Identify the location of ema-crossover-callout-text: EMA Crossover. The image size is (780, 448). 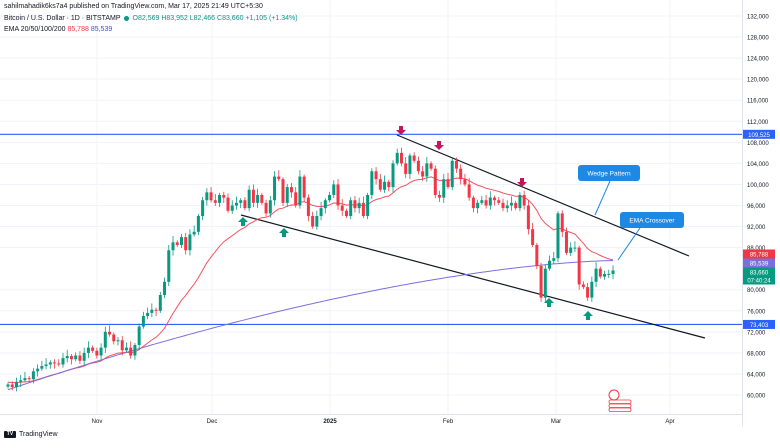
(652, 221).